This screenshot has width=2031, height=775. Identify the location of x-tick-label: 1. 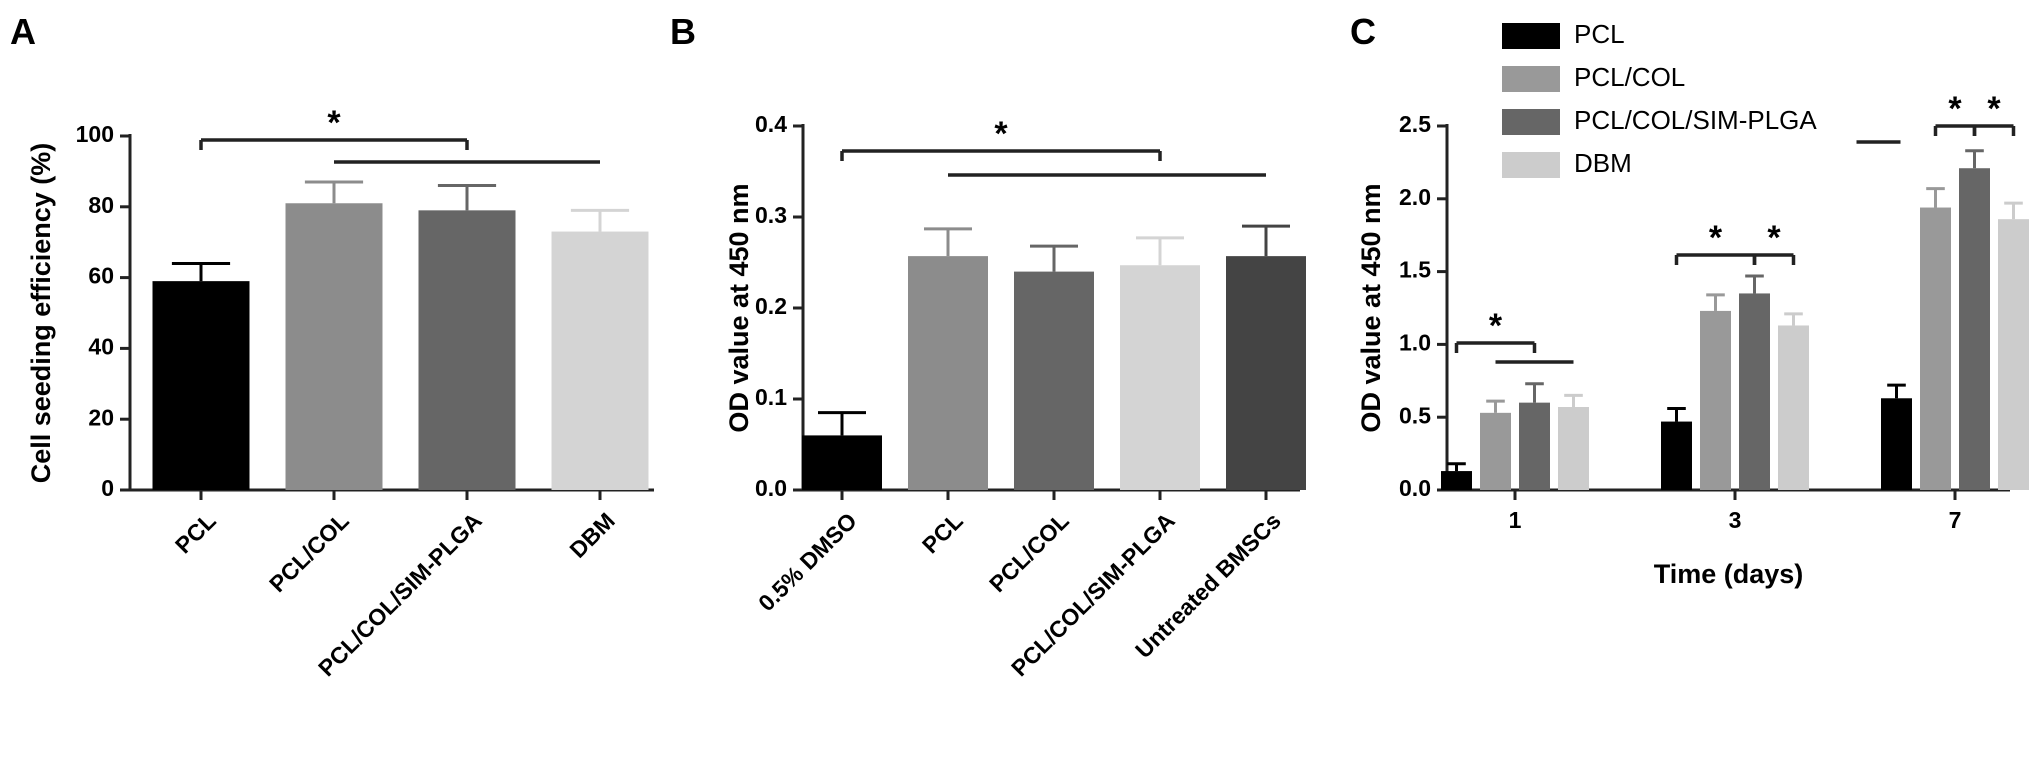
(1515, 520).